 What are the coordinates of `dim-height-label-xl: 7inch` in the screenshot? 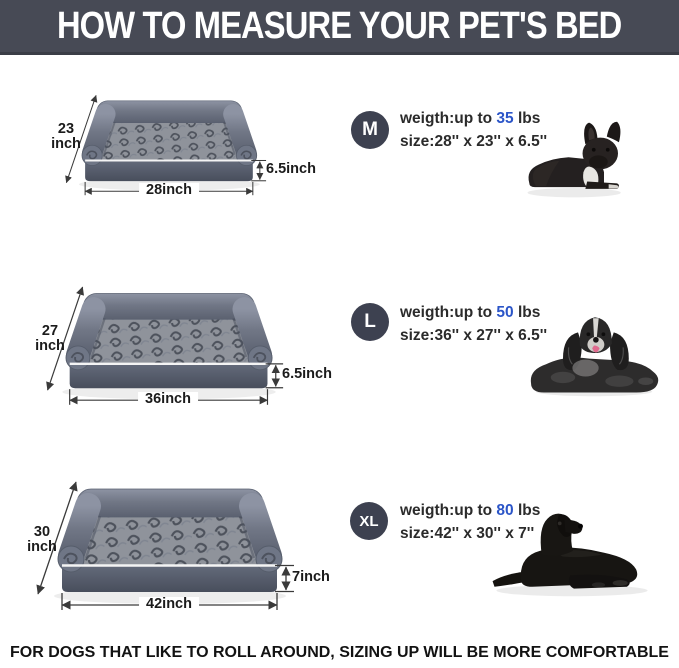 It's located at (311, 577).